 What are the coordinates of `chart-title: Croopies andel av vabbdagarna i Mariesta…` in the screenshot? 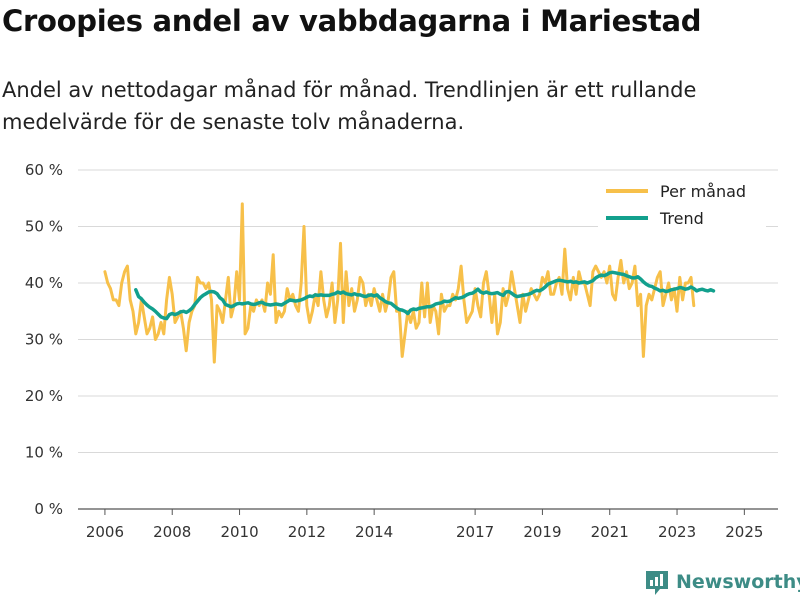 It's located at (352, 21).